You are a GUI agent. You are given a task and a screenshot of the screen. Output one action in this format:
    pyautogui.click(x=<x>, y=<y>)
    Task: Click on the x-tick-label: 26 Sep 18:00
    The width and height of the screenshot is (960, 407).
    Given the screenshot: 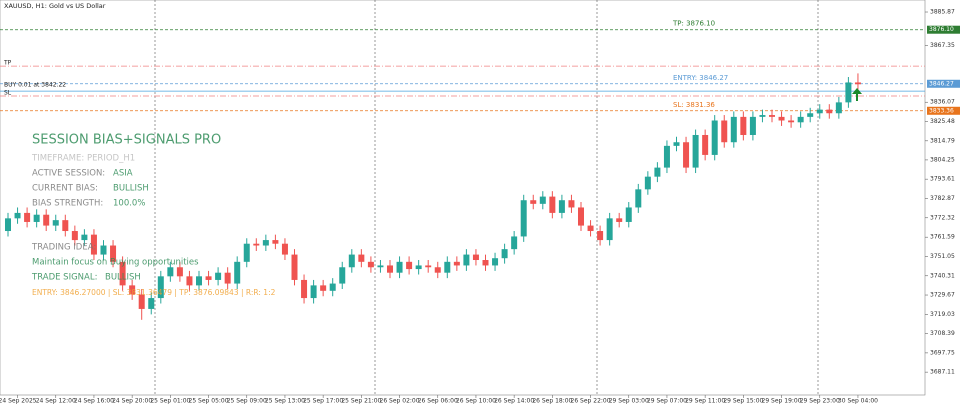 What is the action you would take?
    pyautogui.click(x=552, y=401)
    